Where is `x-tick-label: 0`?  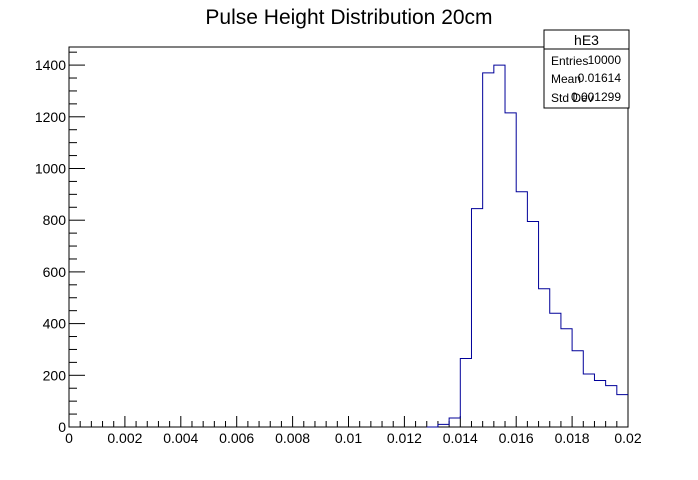 x-tick-label: 0 is located at coordinates (69, 438).